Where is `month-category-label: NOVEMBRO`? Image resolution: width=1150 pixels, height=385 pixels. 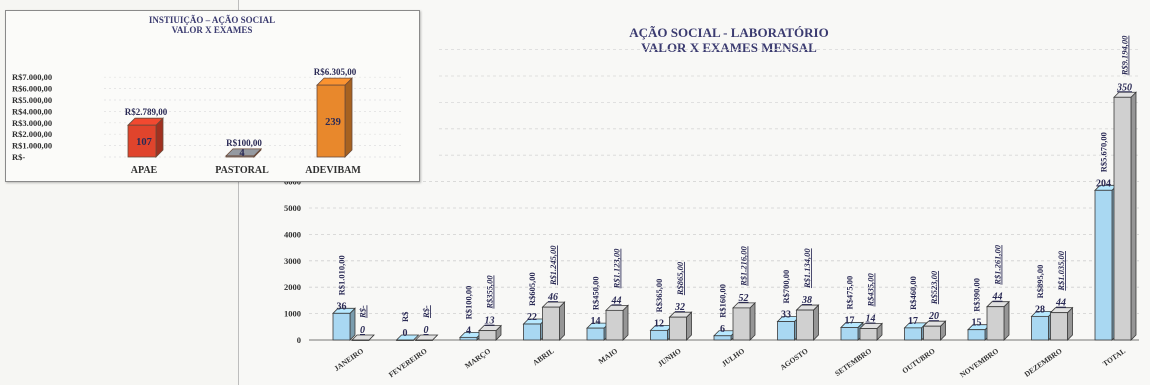 month-category-label: NOVEMBRO is located at coordinates (979, 362).